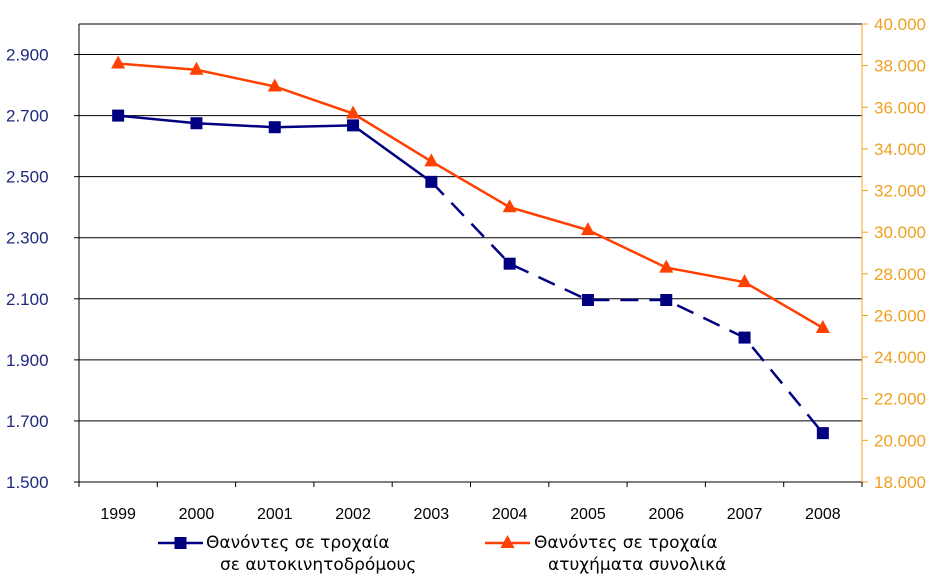  Describe the element at coordinates (197, 514) in the screenshot. I see `x-tick-label: 2000` at that location.